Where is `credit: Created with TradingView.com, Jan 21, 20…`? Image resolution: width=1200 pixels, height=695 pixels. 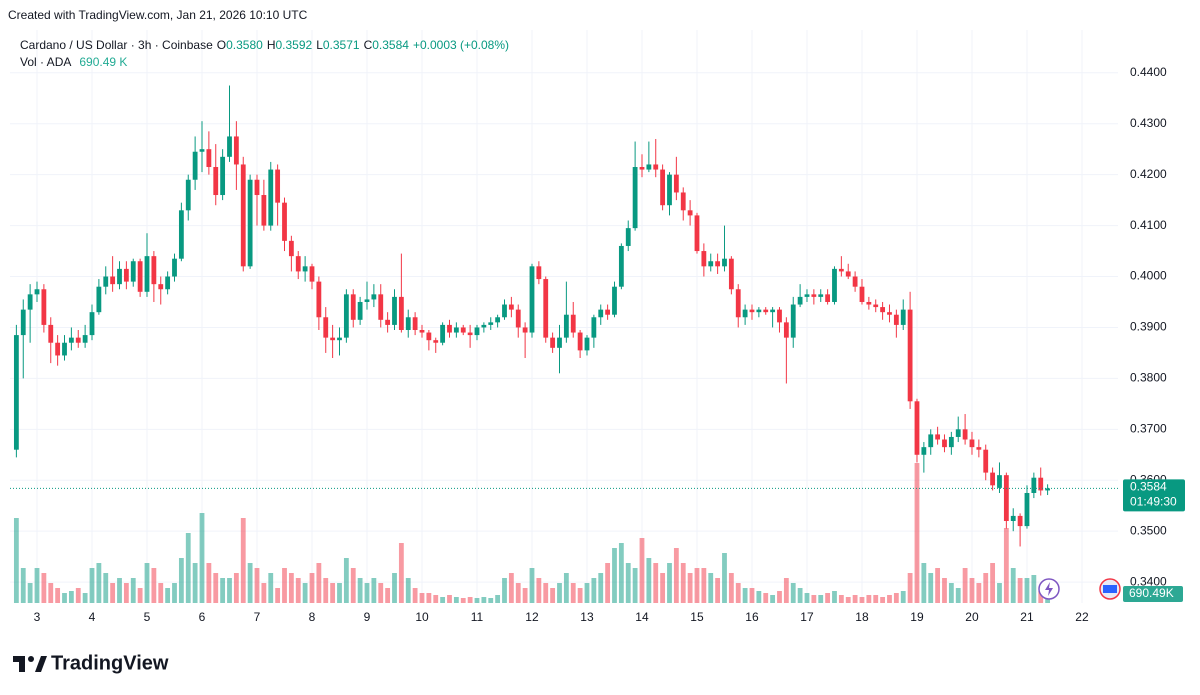 credit: Created with TradingView.com, Jan 21, 20… is located at coordinates (158, 15).